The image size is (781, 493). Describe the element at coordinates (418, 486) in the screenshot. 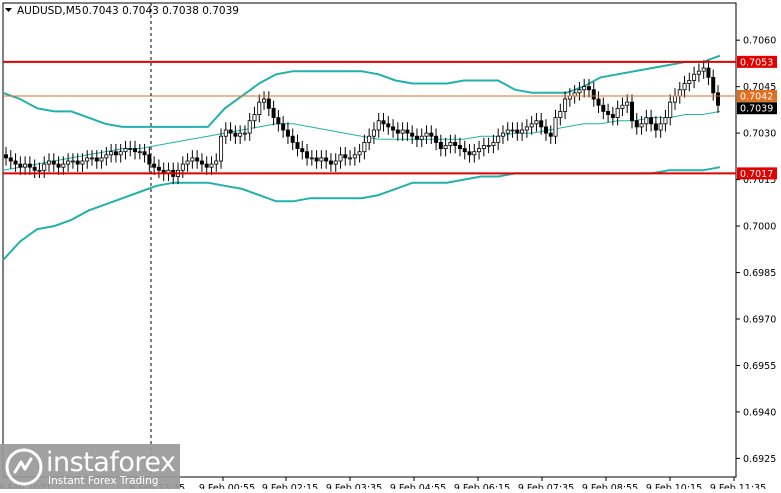

I see `x-tick-label: 9 Feb 04:55` at that location.